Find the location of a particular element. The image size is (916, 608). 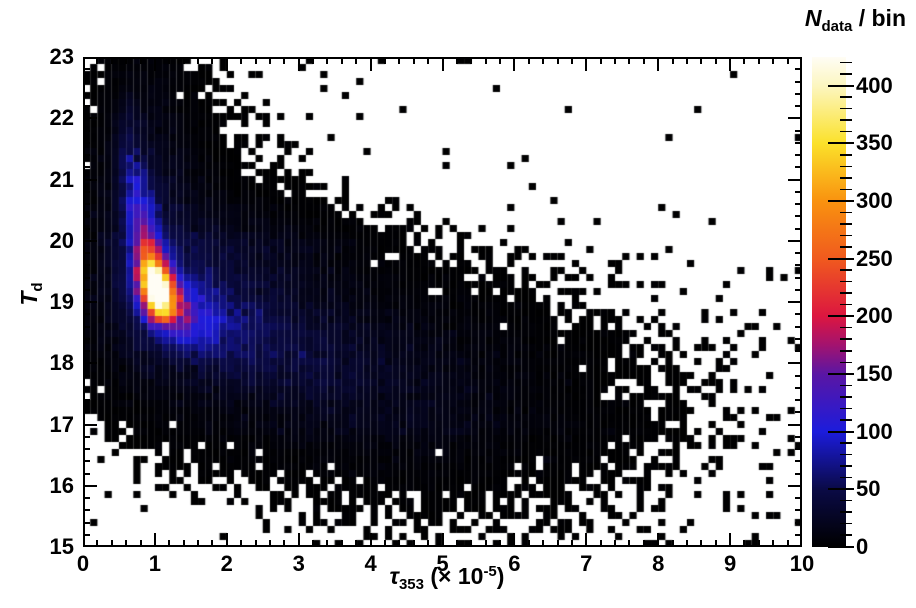

x-tick-label: 6 is located at coordinates (514, 563).